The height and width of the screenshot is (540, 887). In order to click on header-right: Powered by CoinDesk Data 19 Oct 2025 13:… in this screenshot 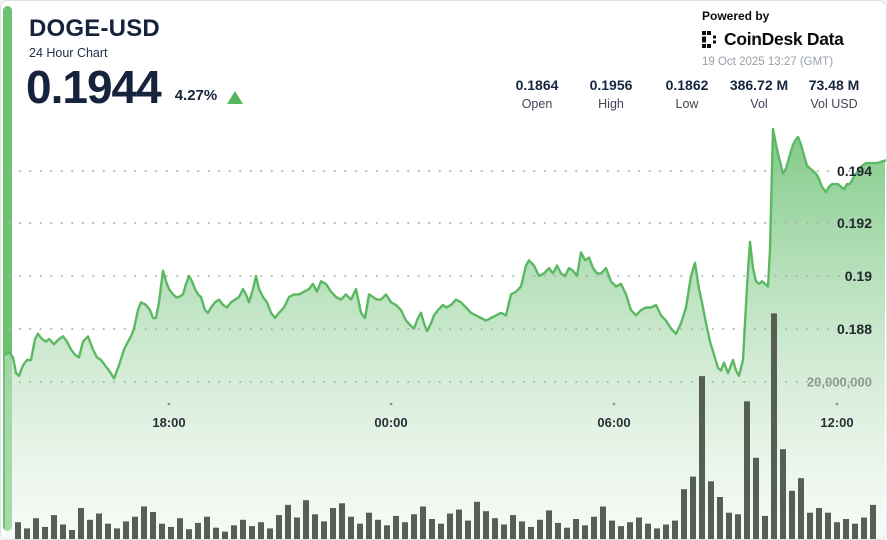, I will do `click(787, 38)`.